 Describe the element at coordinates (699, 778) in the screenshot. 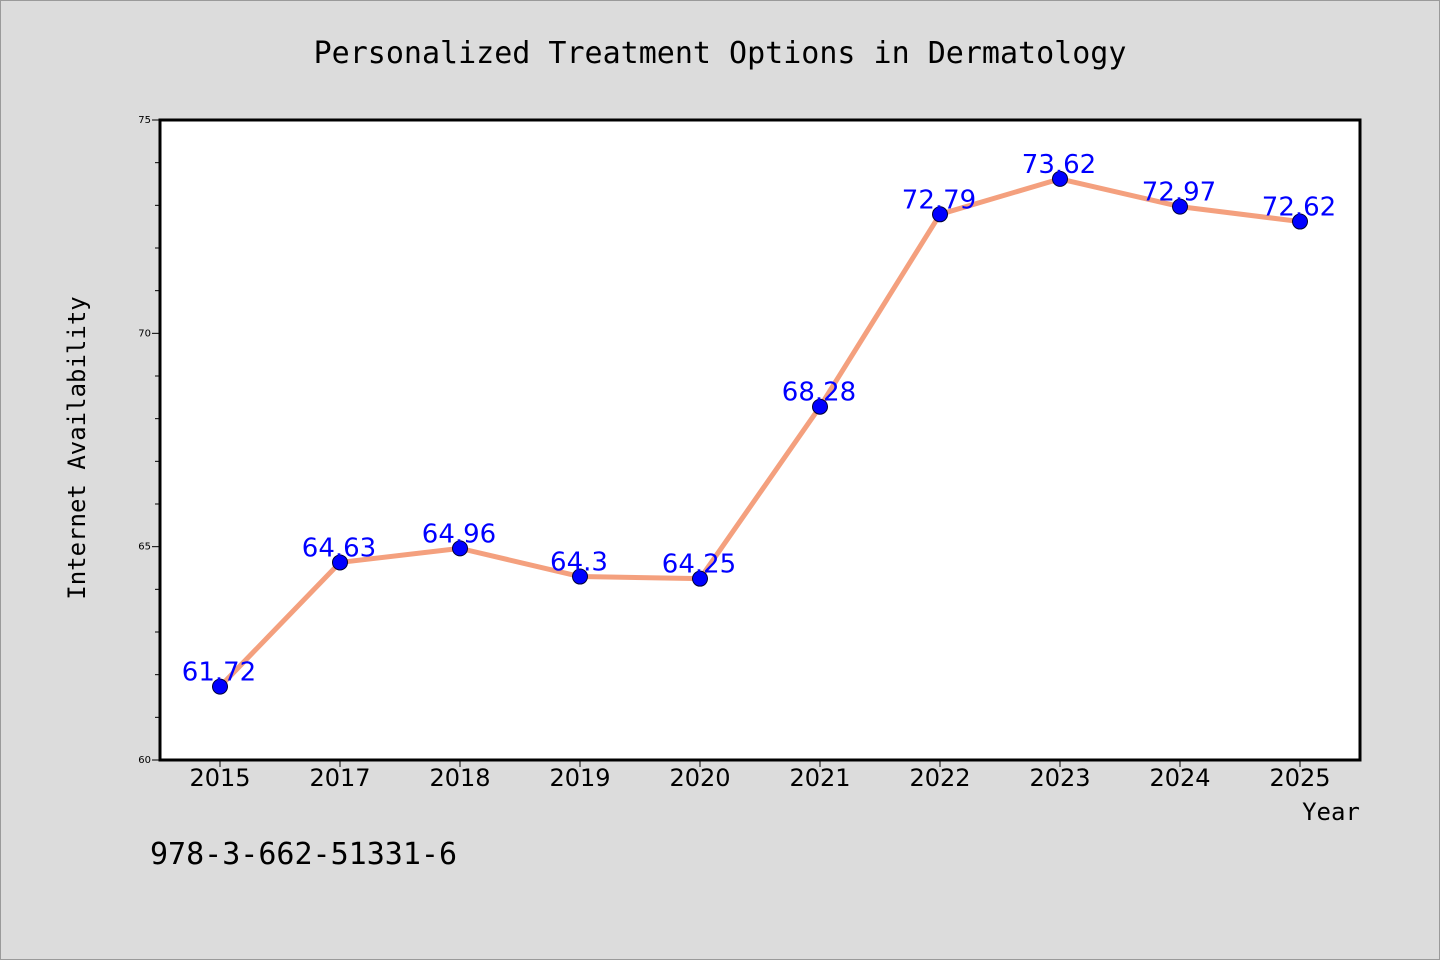

I see `x-tick-label: 2020` at that location.